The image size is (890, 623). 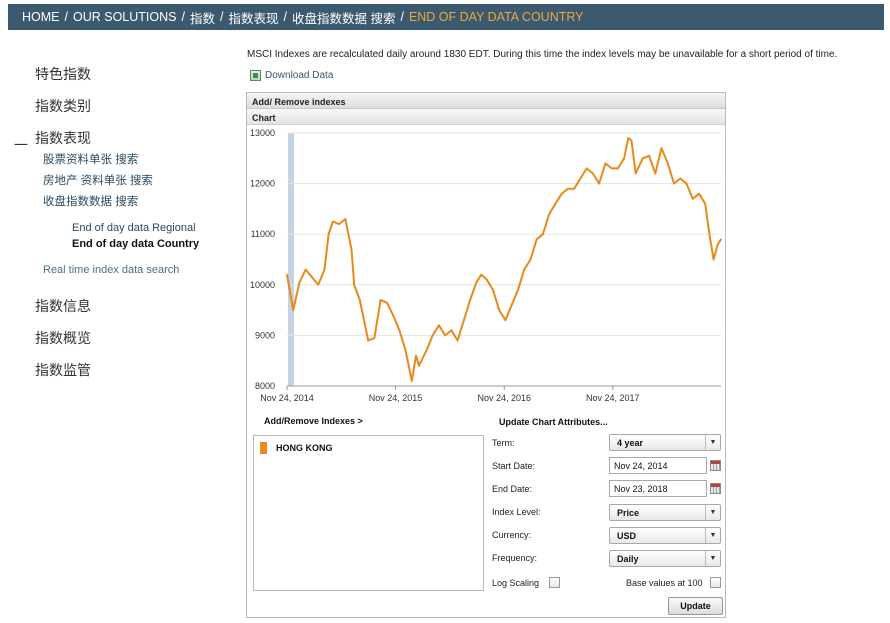 I want to click on sidebar-eod-regional: End of day data Regional, so click(x=134, y=228).